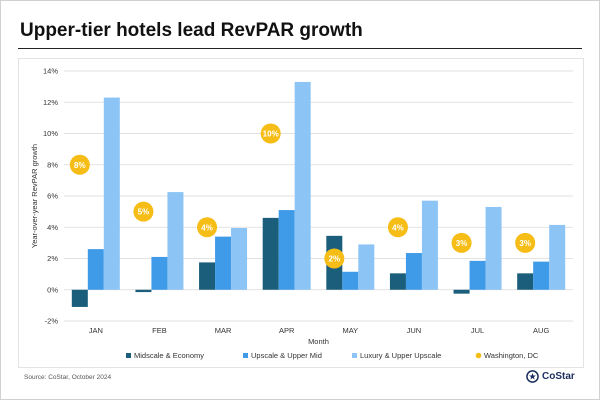  What do you see at coordinates (191, 30) in the screenshot?
I see `page-title: Upper-tier hotels lead RevPAR growth` at bounding box center [191, 30].